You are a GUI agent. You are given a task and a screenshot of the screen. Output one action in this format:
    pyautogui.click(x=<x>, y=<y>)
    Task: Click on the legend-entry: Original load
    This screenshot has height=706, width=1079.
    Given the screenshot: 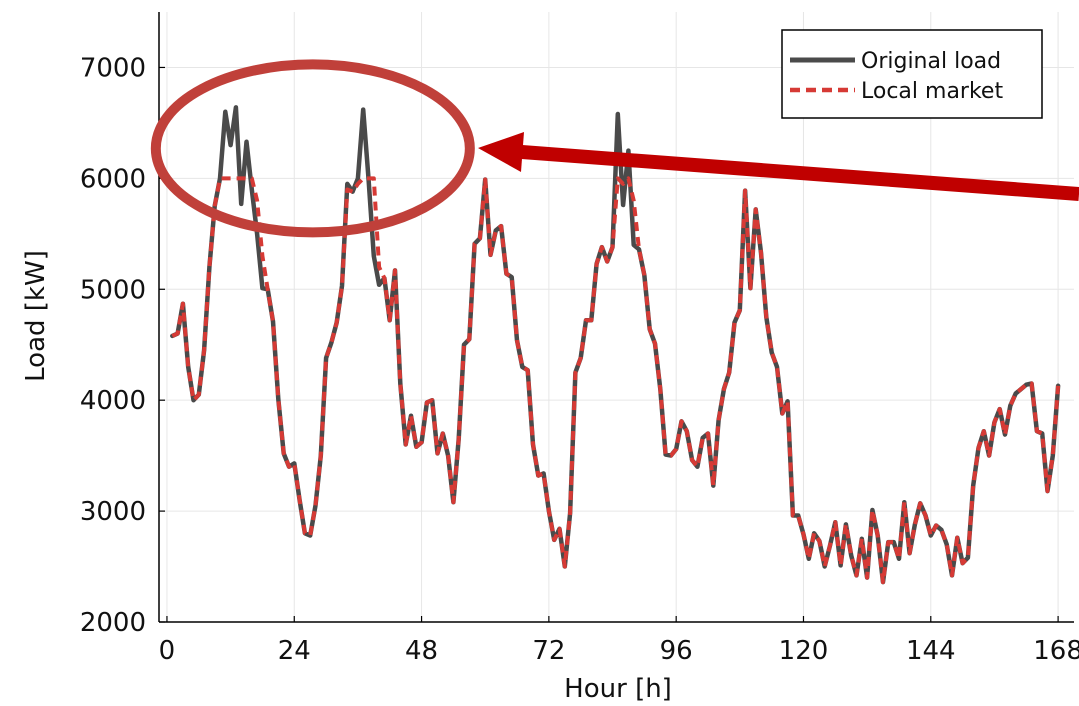 What is the action you would take?
    pyautogui.click(x=931, y=61)
    